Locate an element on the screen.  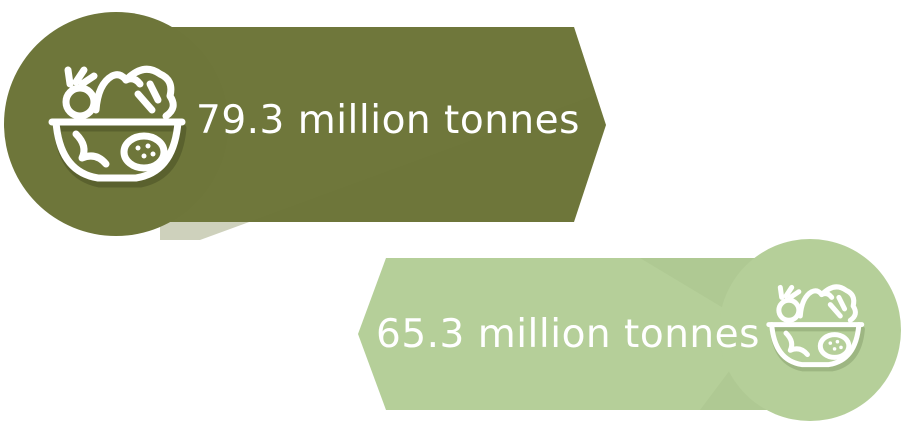
stat-2-value: 65.3 million tonnes is located at coordinates (568, 334).